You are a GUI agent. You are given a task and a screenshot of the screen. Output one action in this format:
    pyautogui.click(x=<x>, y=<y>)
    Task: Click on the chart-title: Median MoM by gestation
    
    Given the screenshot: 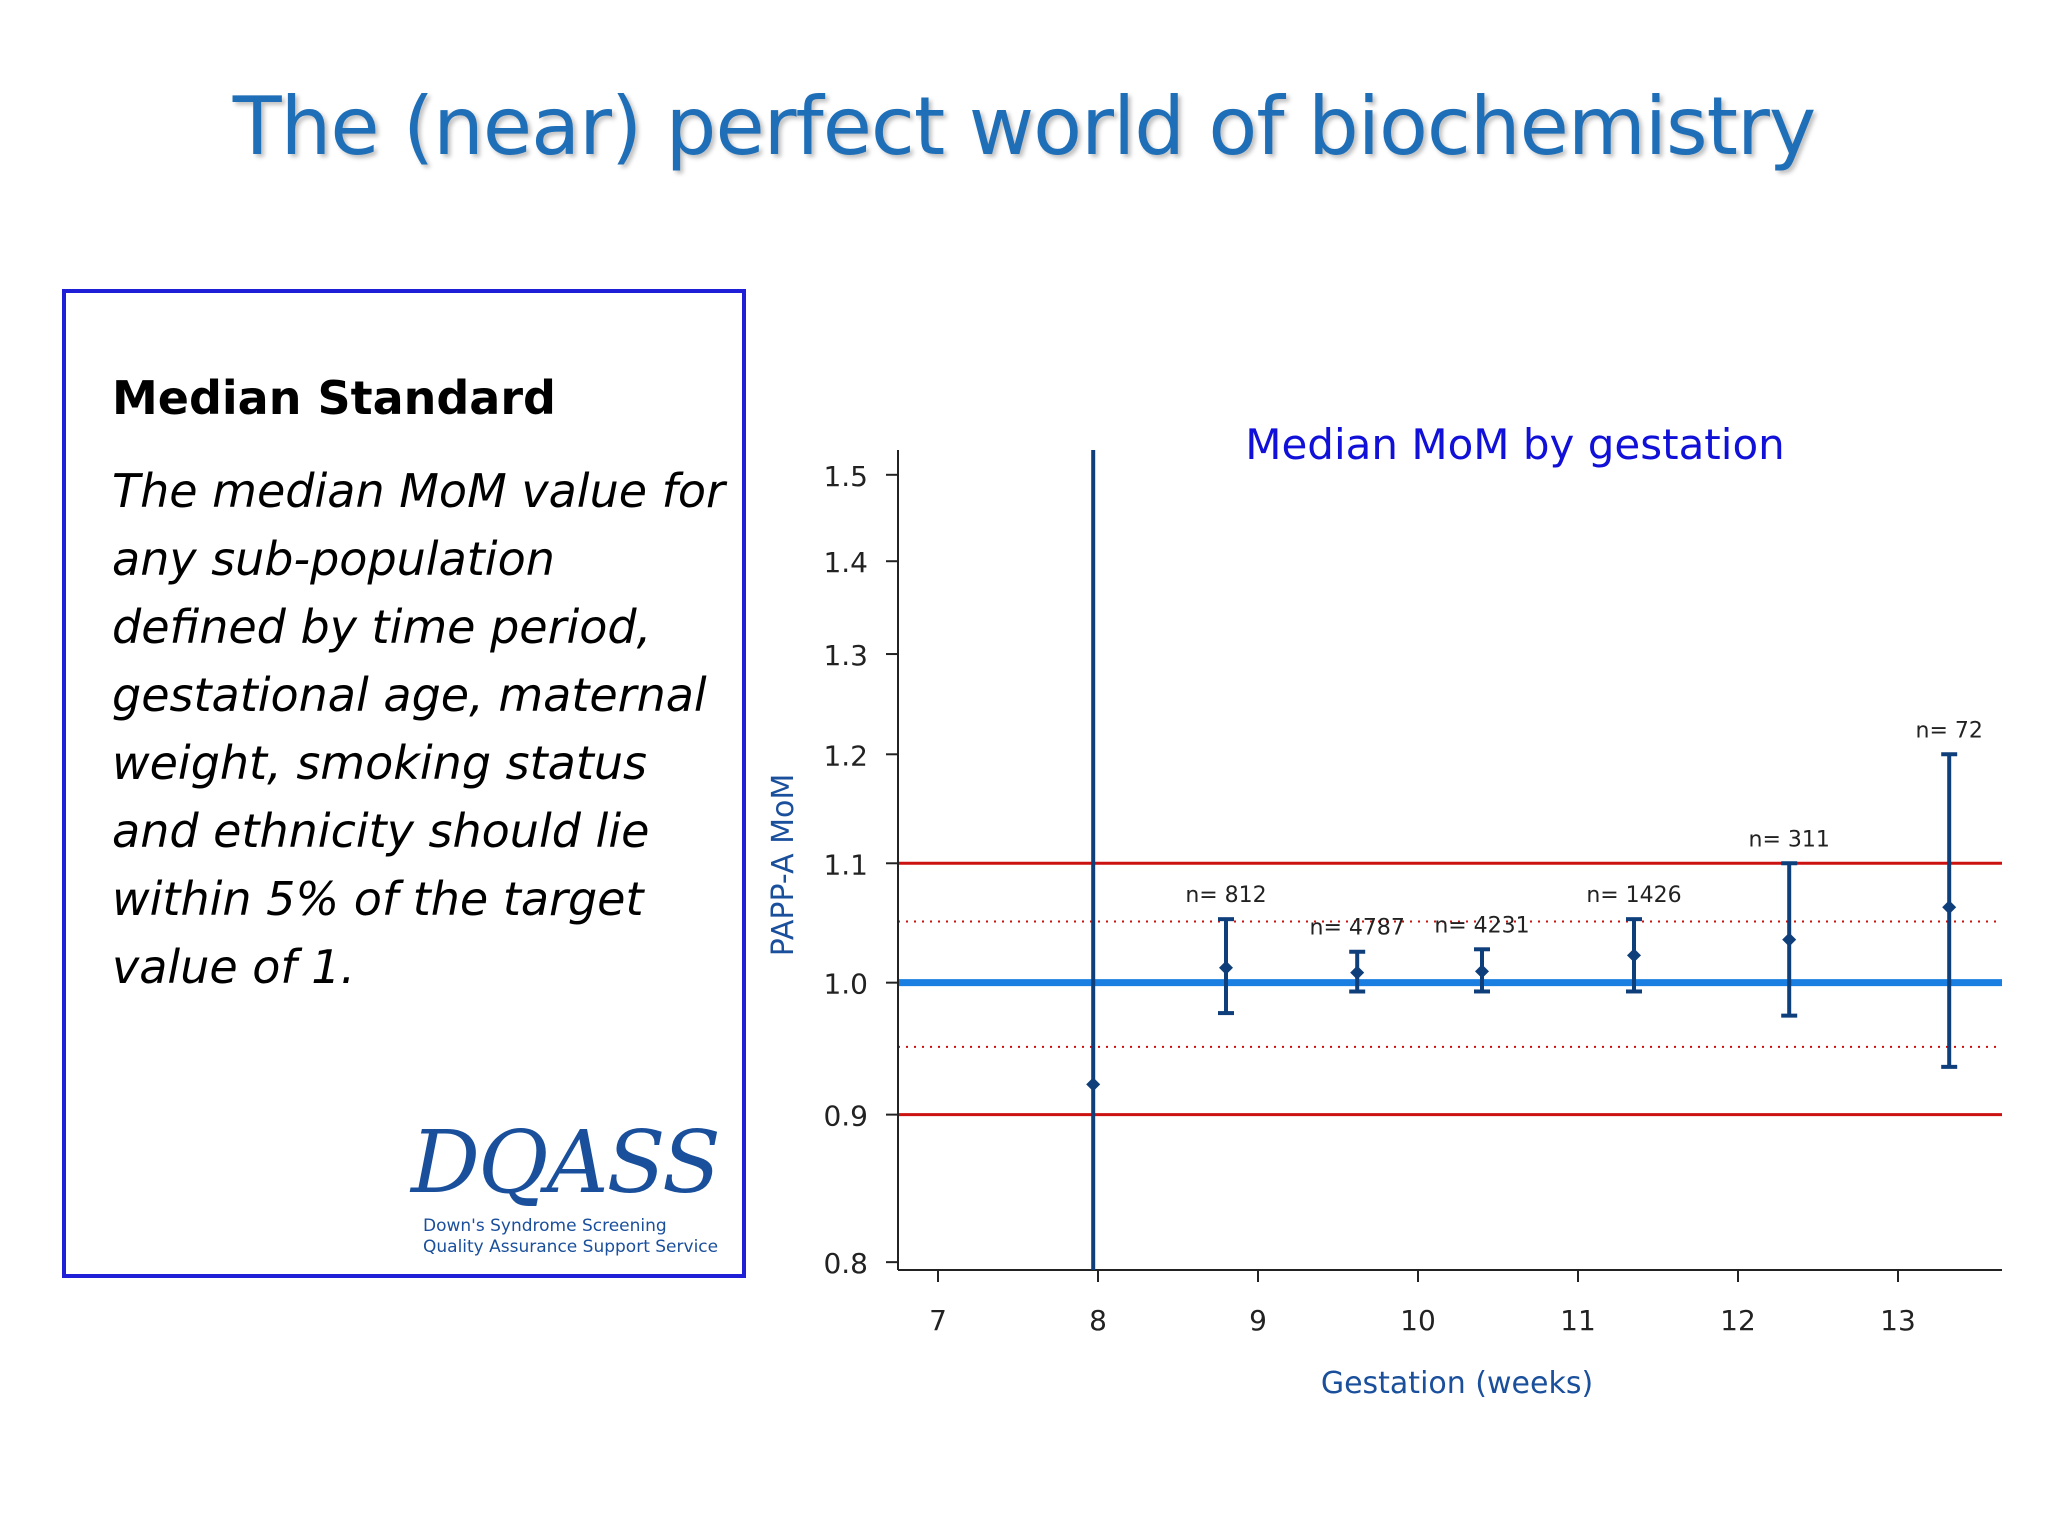 What is the action you would take?
    pyautogui.click(x=1515, y=444)
    